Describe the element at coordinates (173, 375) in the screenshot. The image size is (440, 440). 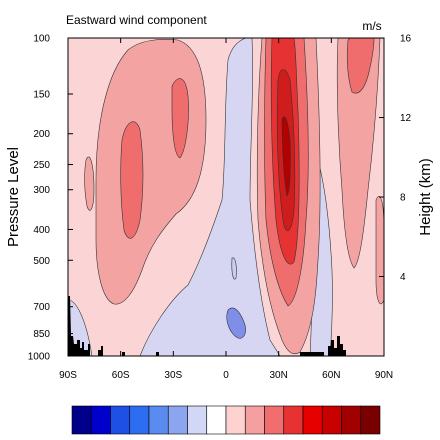
I see `x-tick-label: 30S` at that location.